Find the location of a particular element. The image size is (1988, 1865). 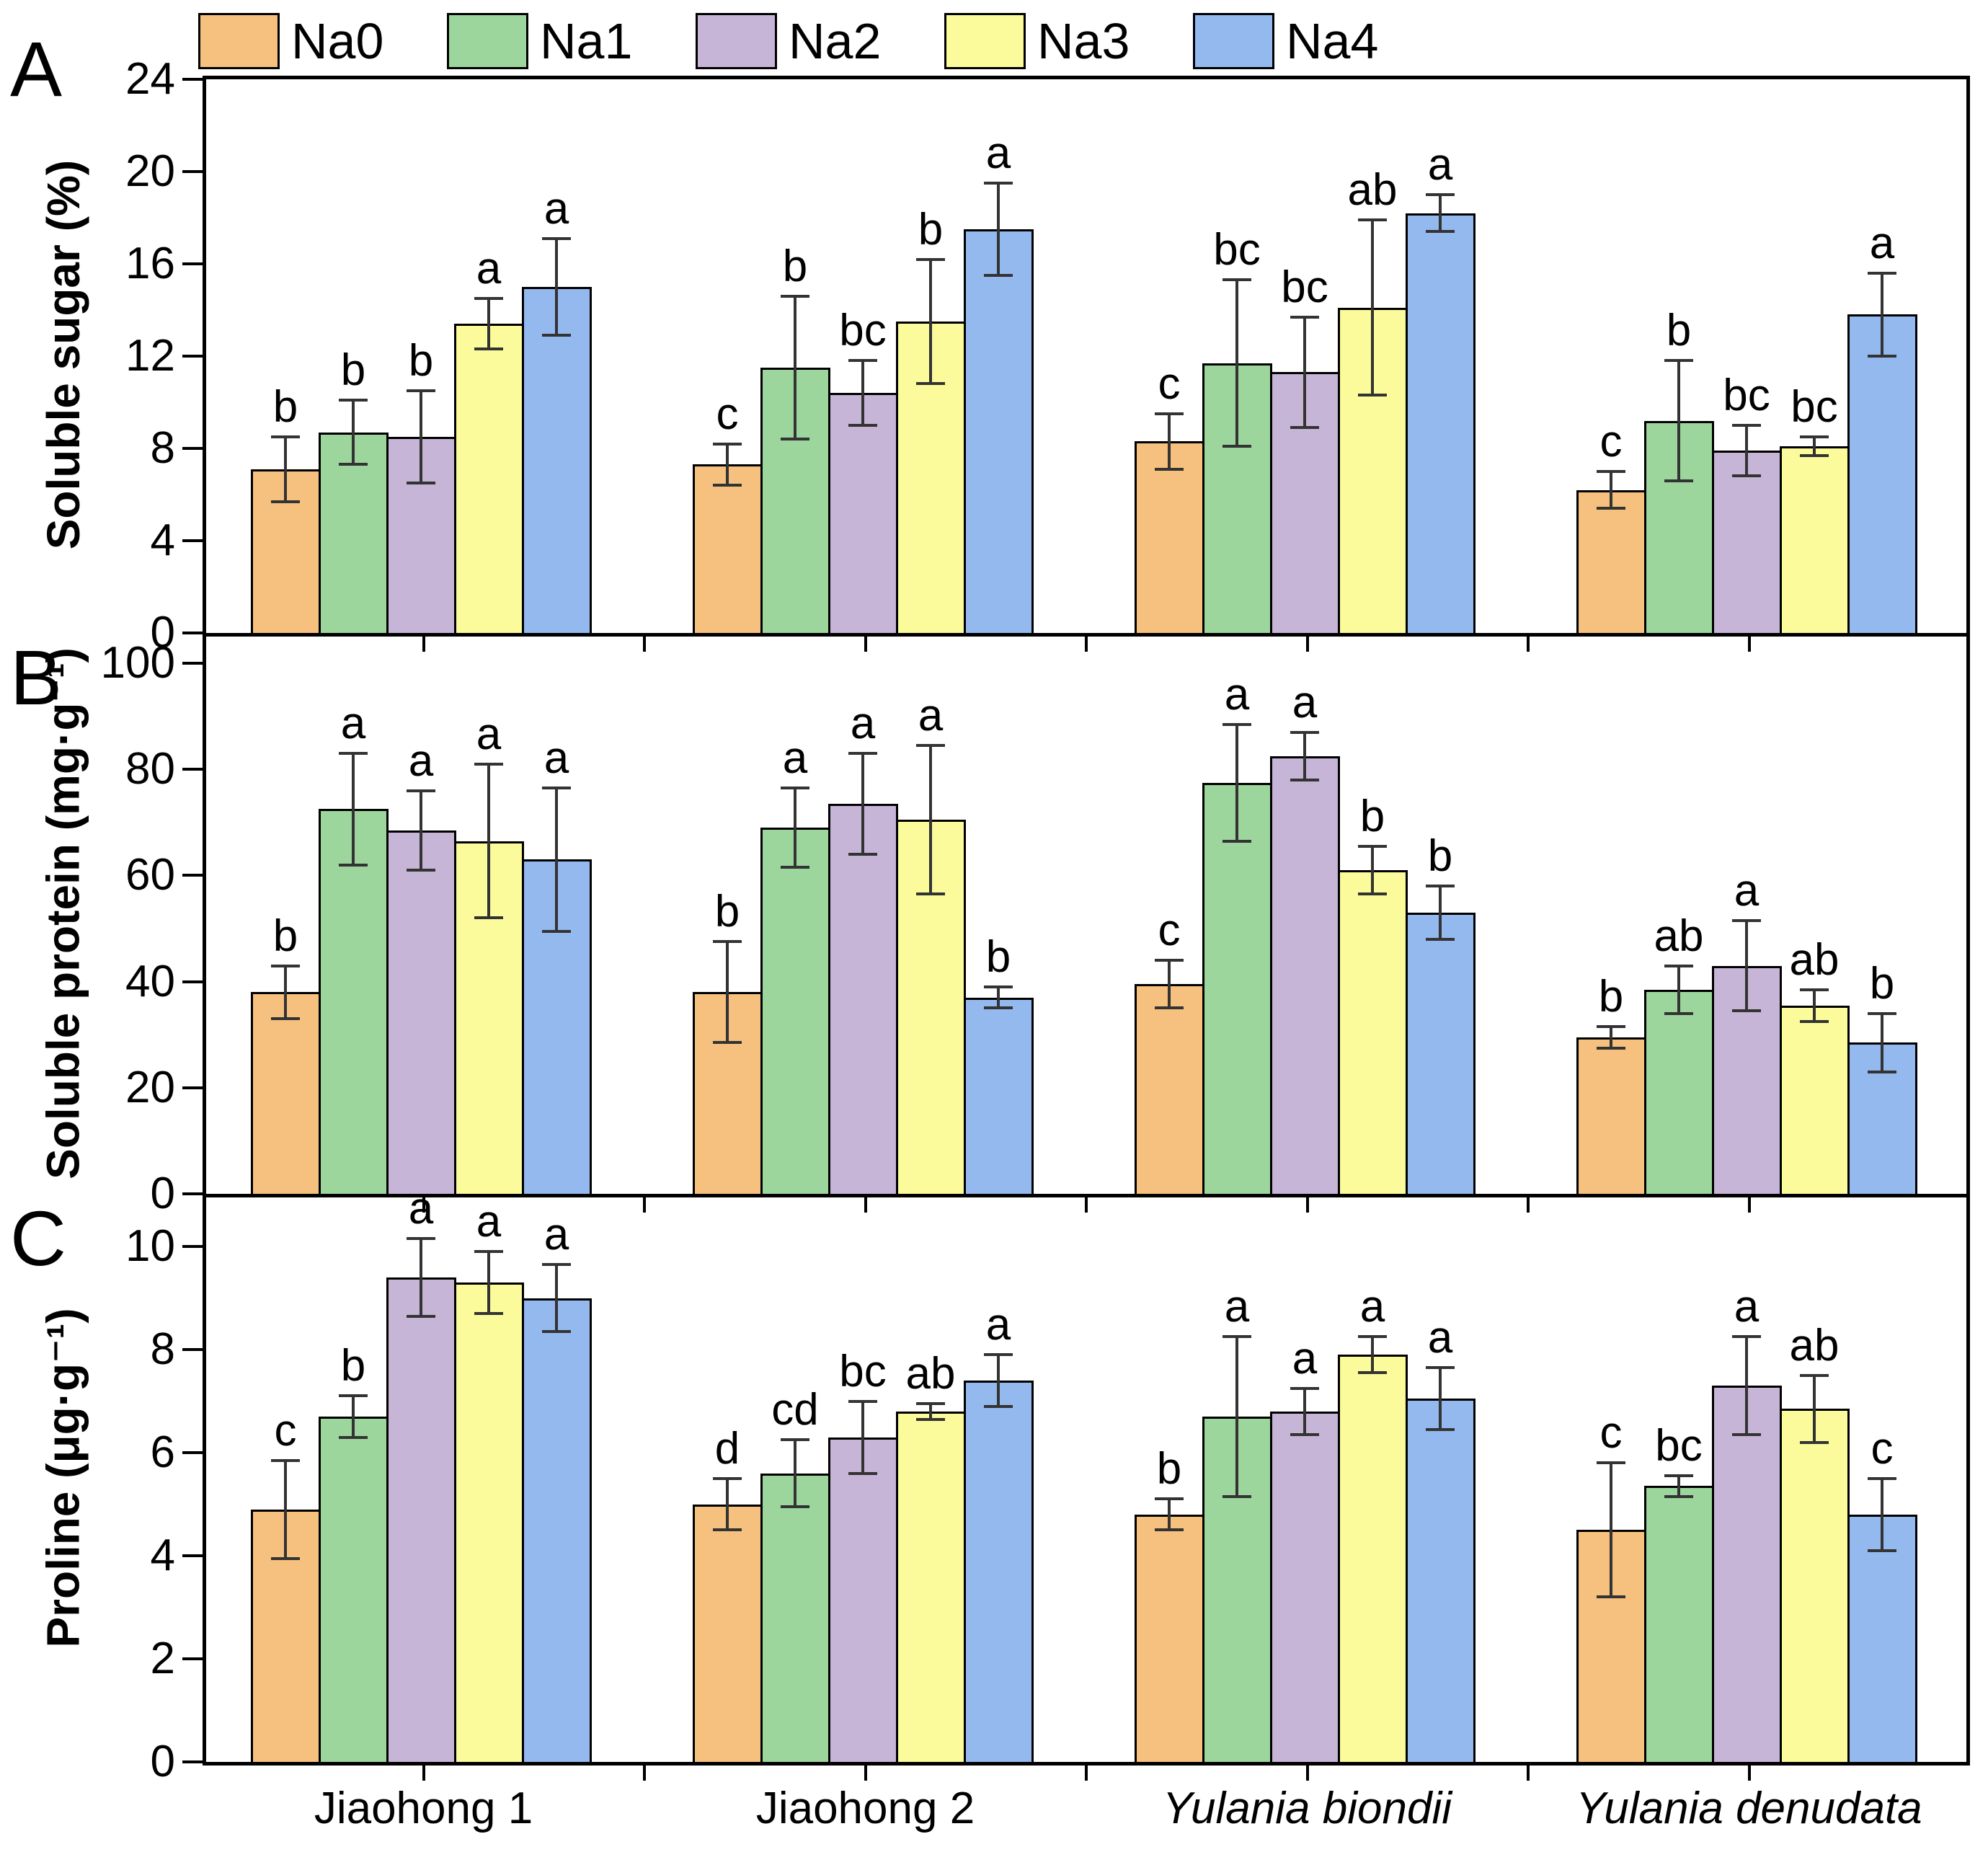

bar-na3-group2-panelC is located at coordinates (931, 1587).